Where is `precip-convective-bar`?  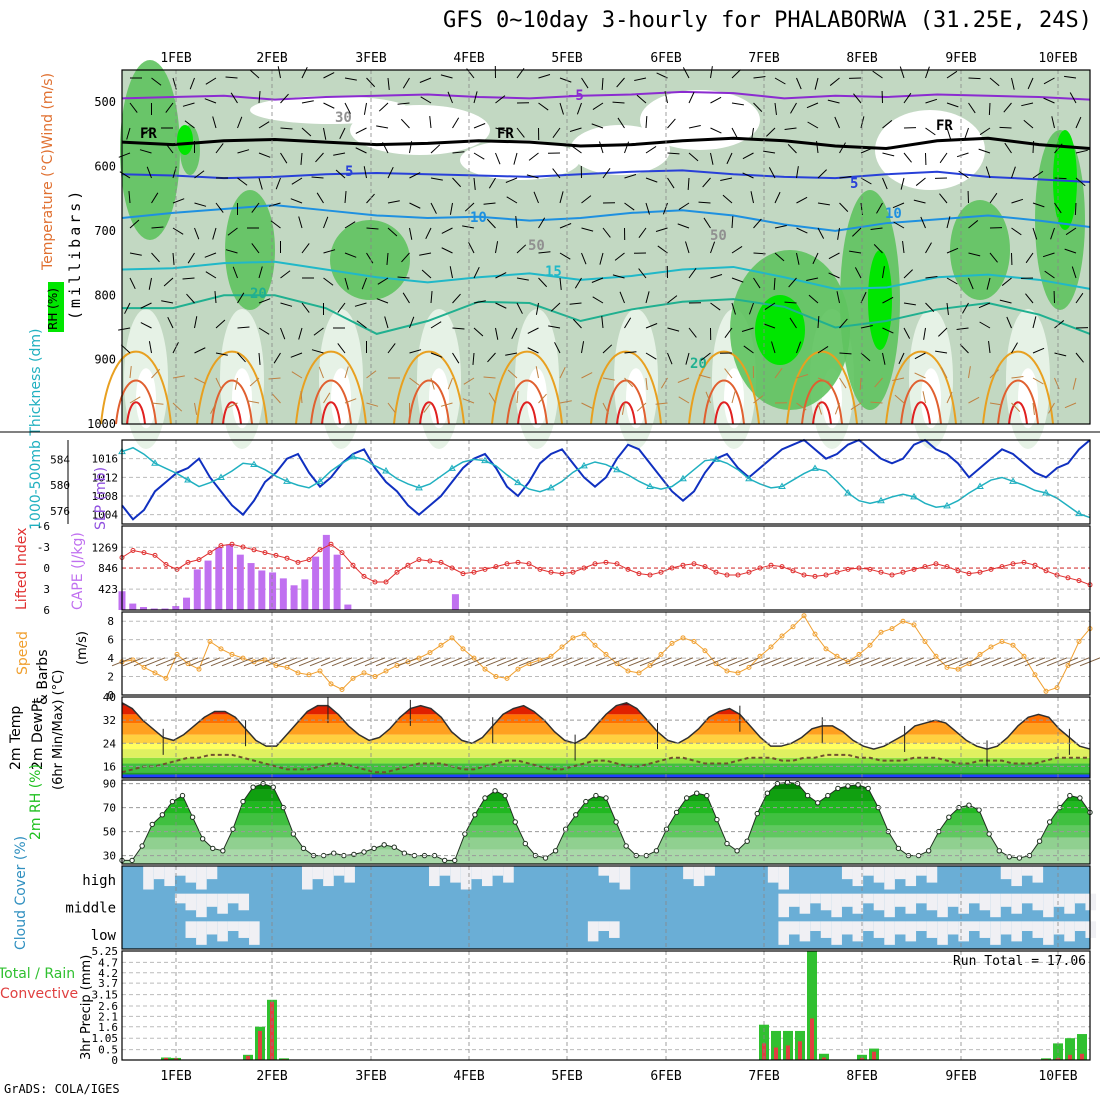
precip-convective-bar is located at coordinates (166, 1058).